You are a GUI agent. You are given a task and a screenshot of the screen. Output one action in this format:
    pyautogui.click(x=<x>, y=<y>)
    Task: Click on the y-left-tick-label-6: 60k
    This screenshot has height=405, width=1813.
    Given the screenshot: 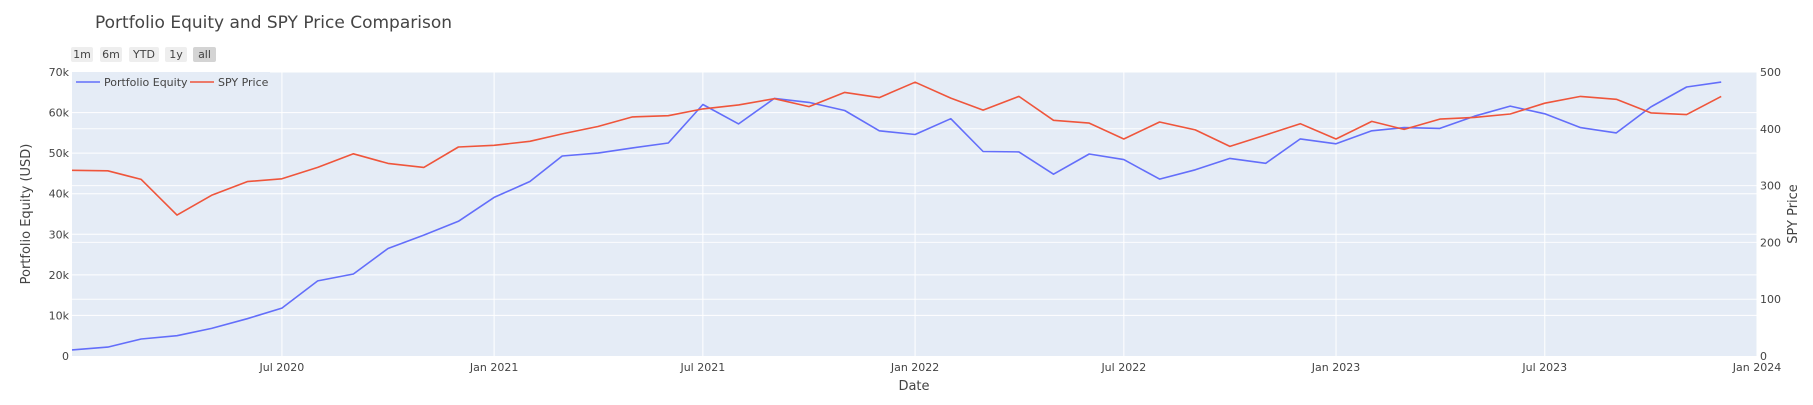 What is the action you would take?
    pyautogui.click(x=59, y=113)
    